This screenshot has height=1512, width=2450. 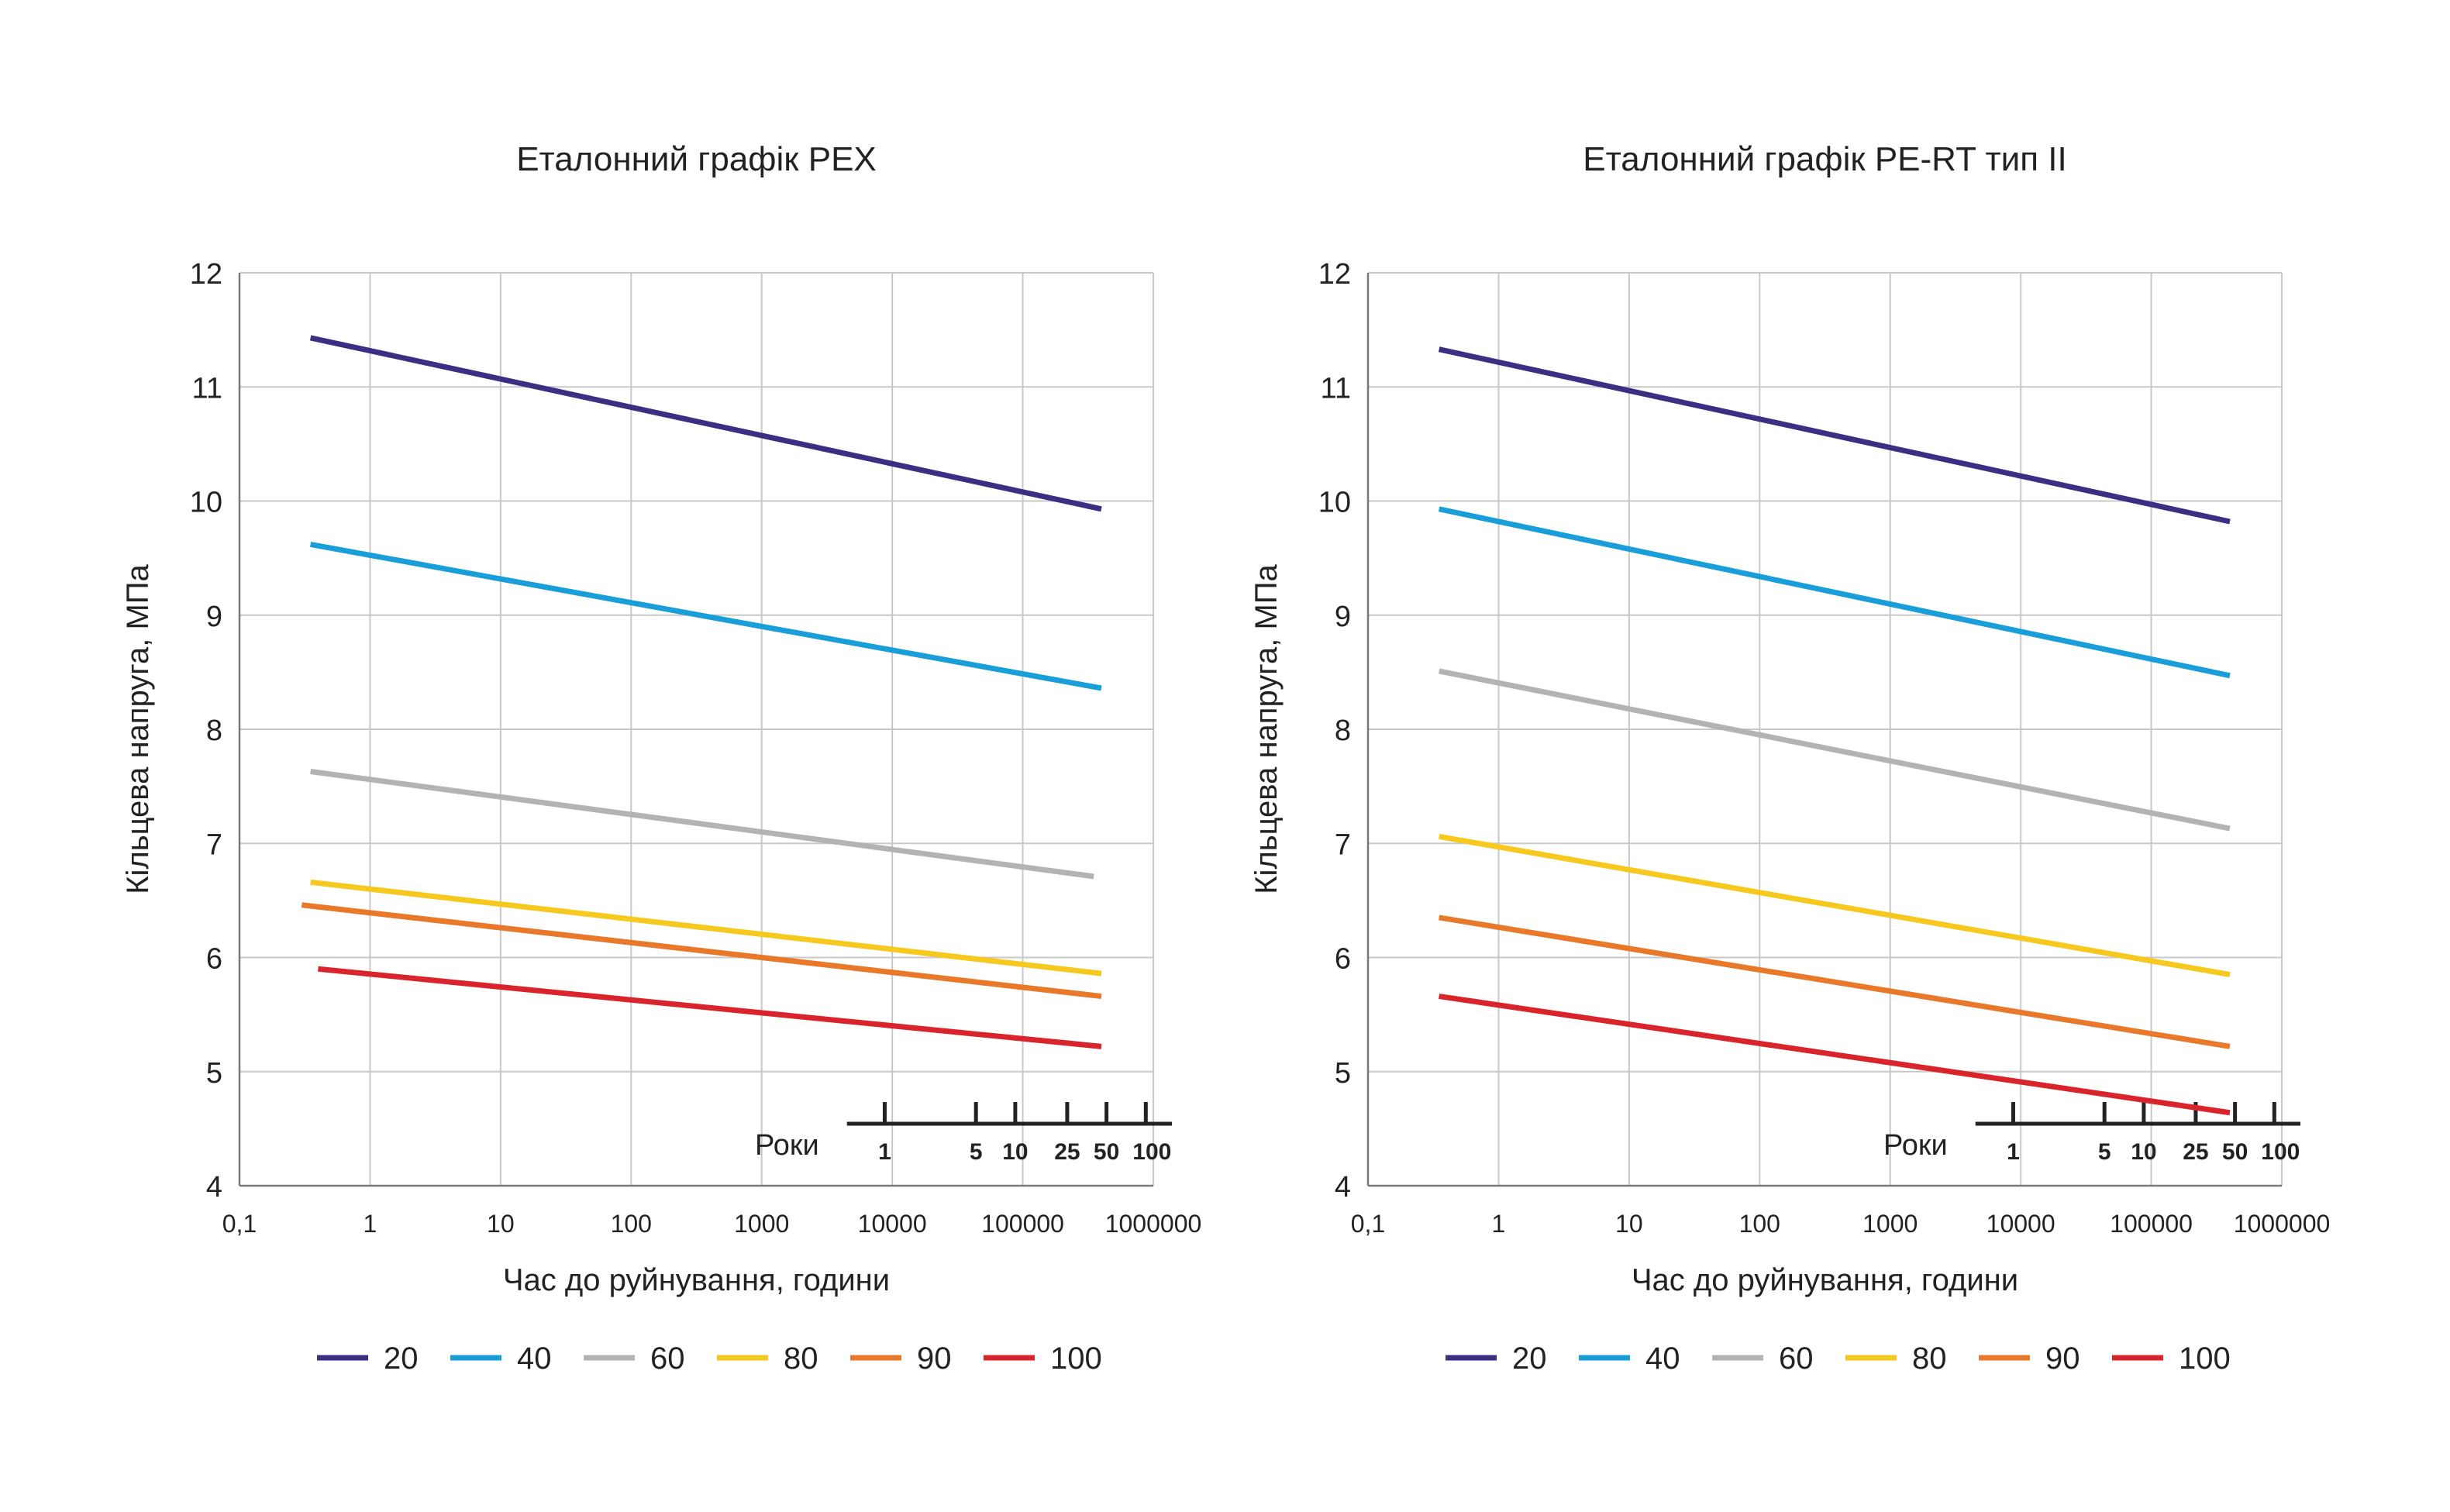 What do you see at coordinates (1824, 159) in the screenshot?
I see `chart-title: Еталонний графік PE-RT тип II` at bounding box center [1824, 159].